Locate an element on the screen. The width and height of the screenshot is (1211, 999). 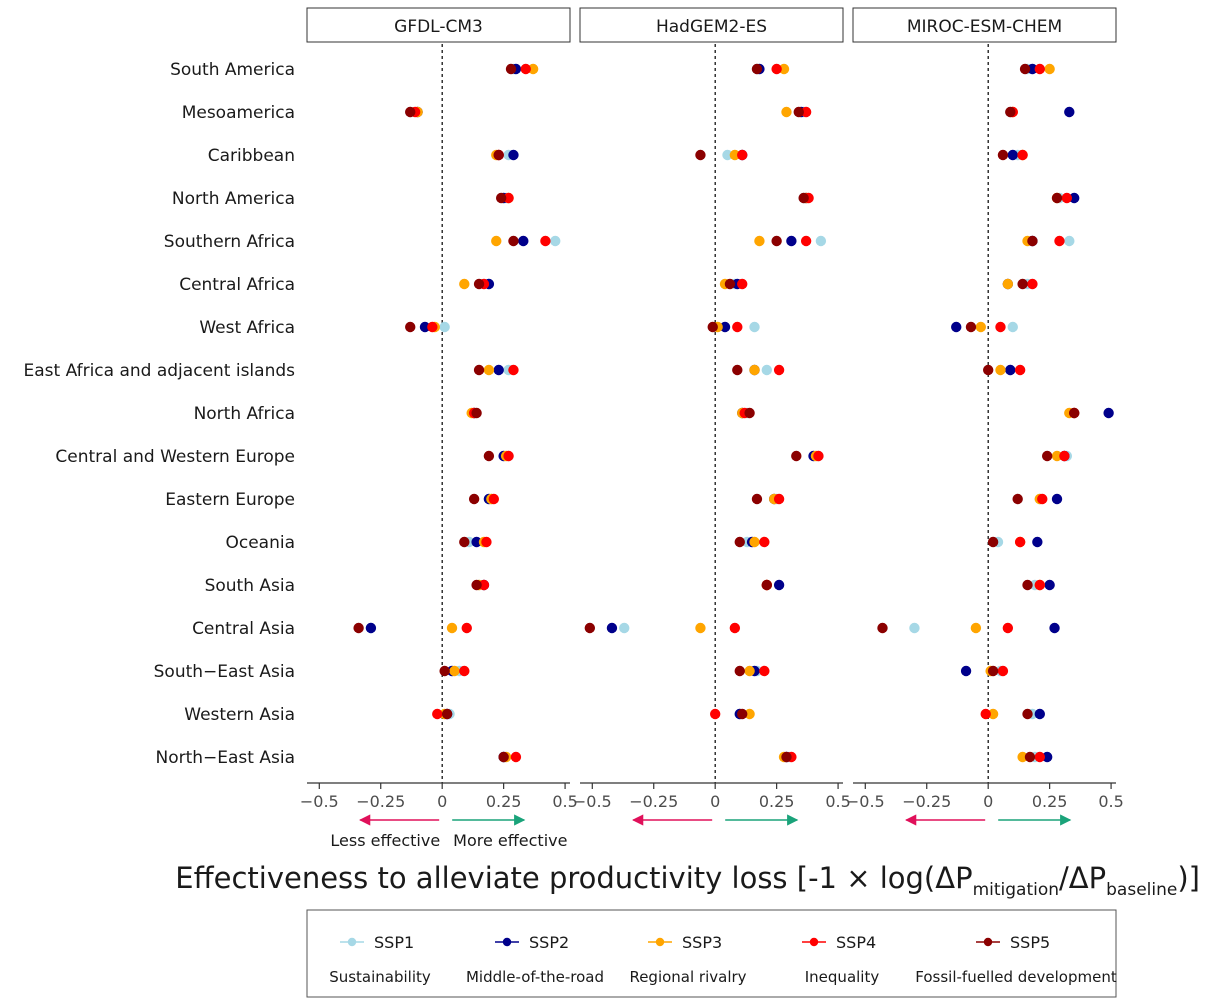
point-ssp1-southern-africa is located at coordinates (821, 241).